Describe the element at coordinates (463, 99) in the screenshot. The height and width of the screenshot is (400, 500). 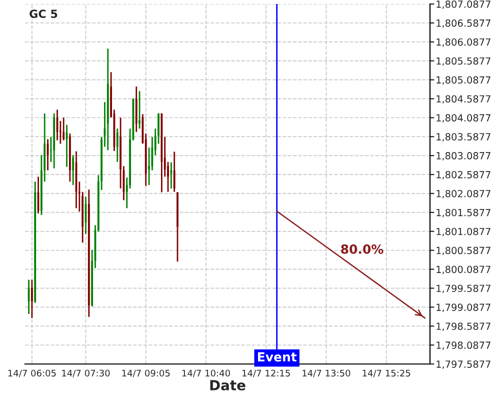
I see `y-tick-label: 1,804.5877` at that location.